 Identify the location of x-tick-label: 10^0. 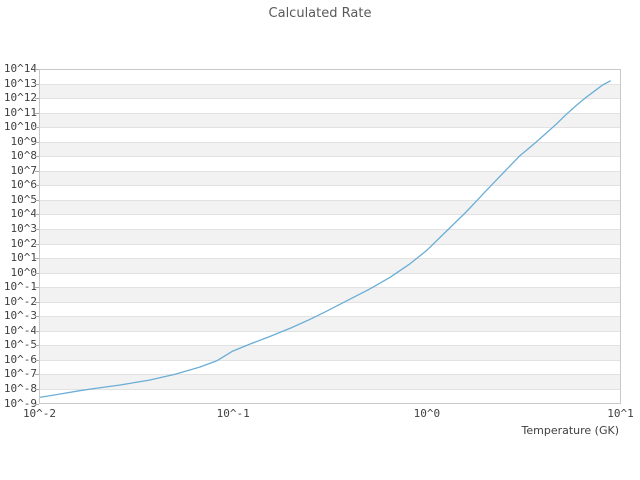
(427, 413).